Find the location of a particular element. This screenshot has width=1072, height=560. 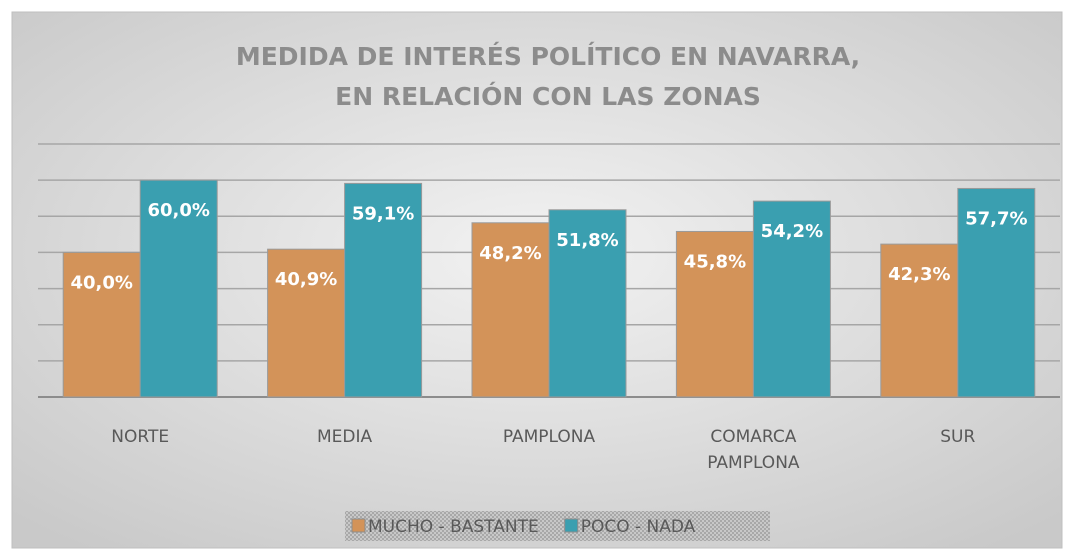

data-label: 40,0% is located at coordinates (101, 282).